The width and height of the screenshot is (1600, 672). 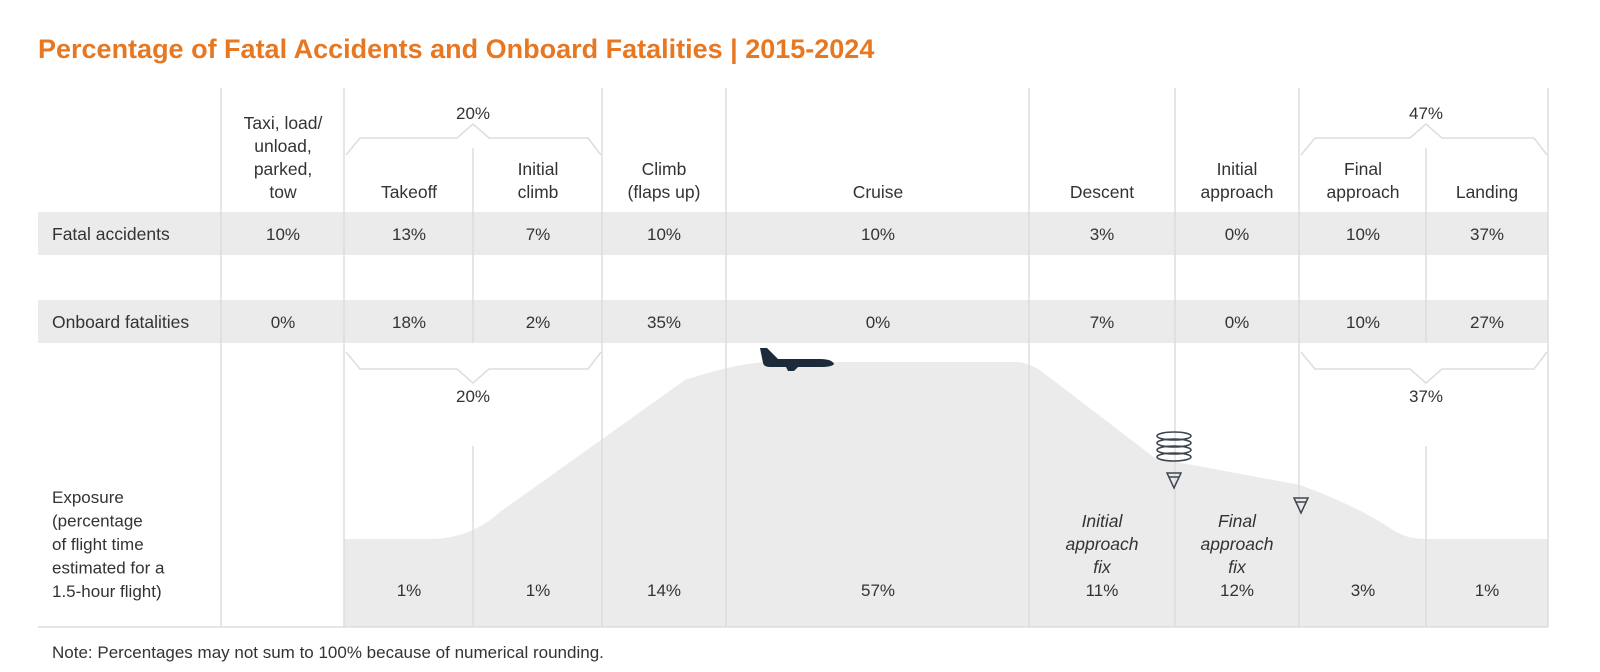 I want to click on approach-fix-labels: Initial approach fix Final approach fix, so click(x=1170, y=544).